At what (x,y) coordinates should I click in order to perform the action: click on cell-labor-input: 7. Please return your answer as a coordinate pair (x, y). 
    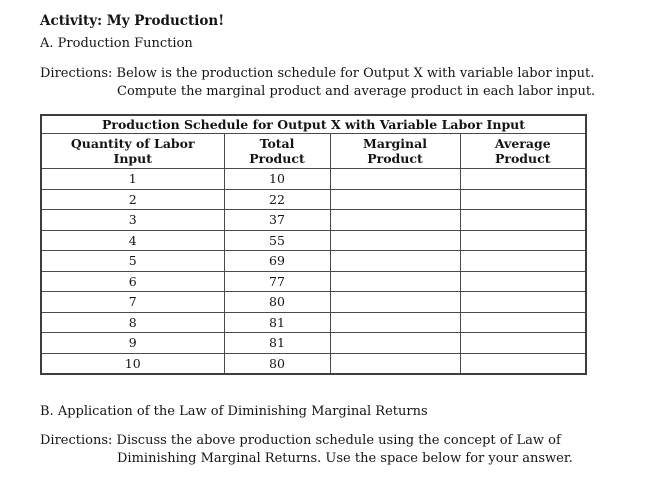
    Looking at the image, I should click on (132, 302).